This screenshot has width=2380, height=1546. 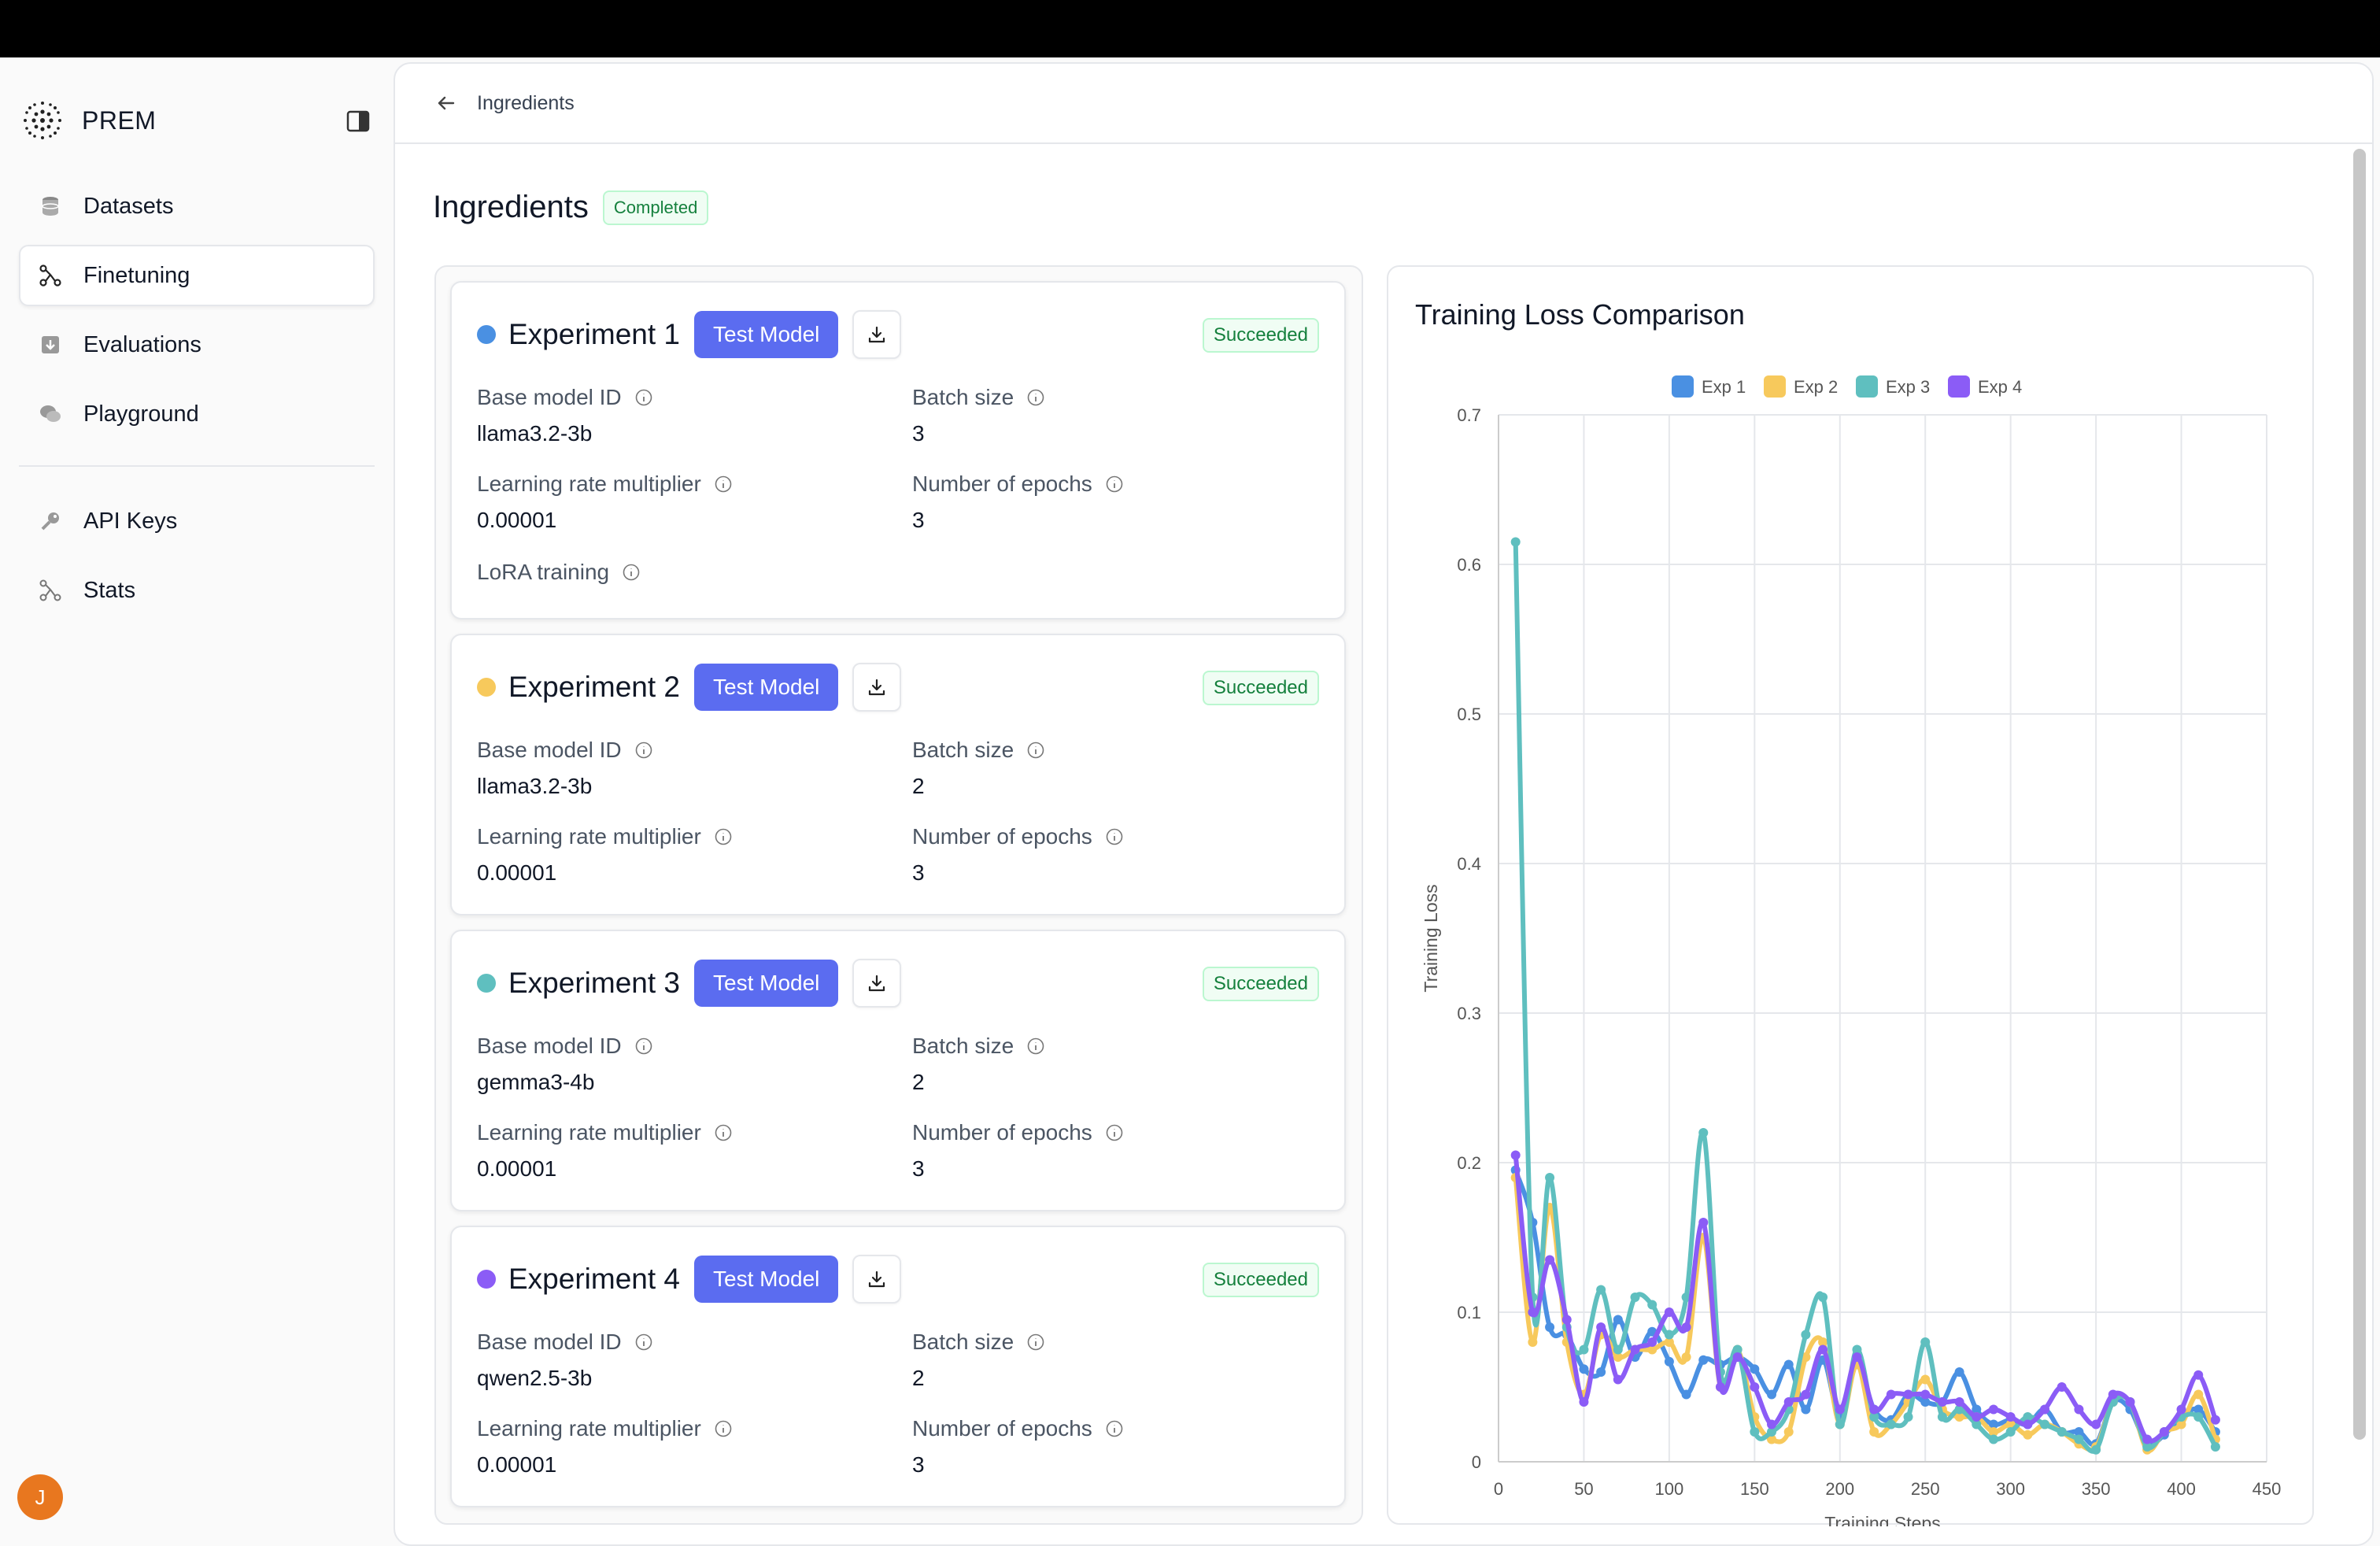 What do you see at coordinates (197, 275) in the screenshot?
I see `sidebar-item-finetuning: Finetuning` at bounding box center [197, 275].